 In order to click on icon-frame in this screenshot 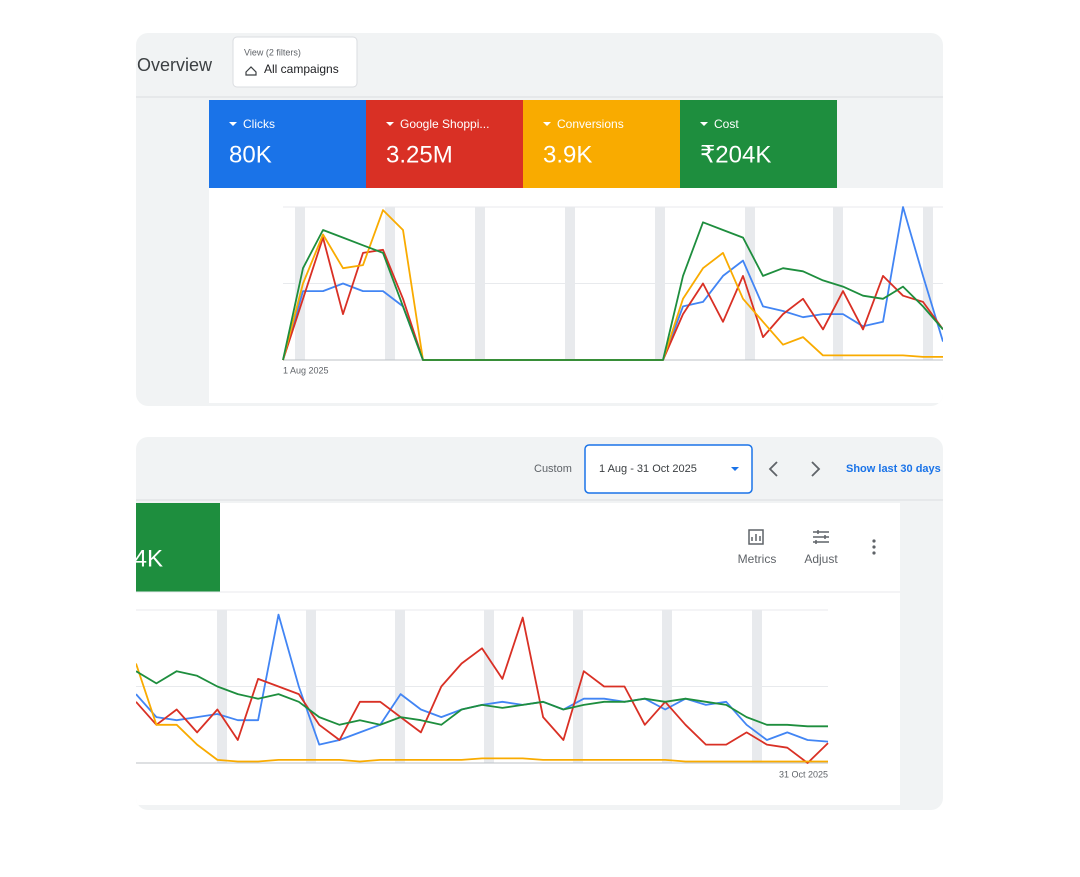, I will do `click(756, 537)`.